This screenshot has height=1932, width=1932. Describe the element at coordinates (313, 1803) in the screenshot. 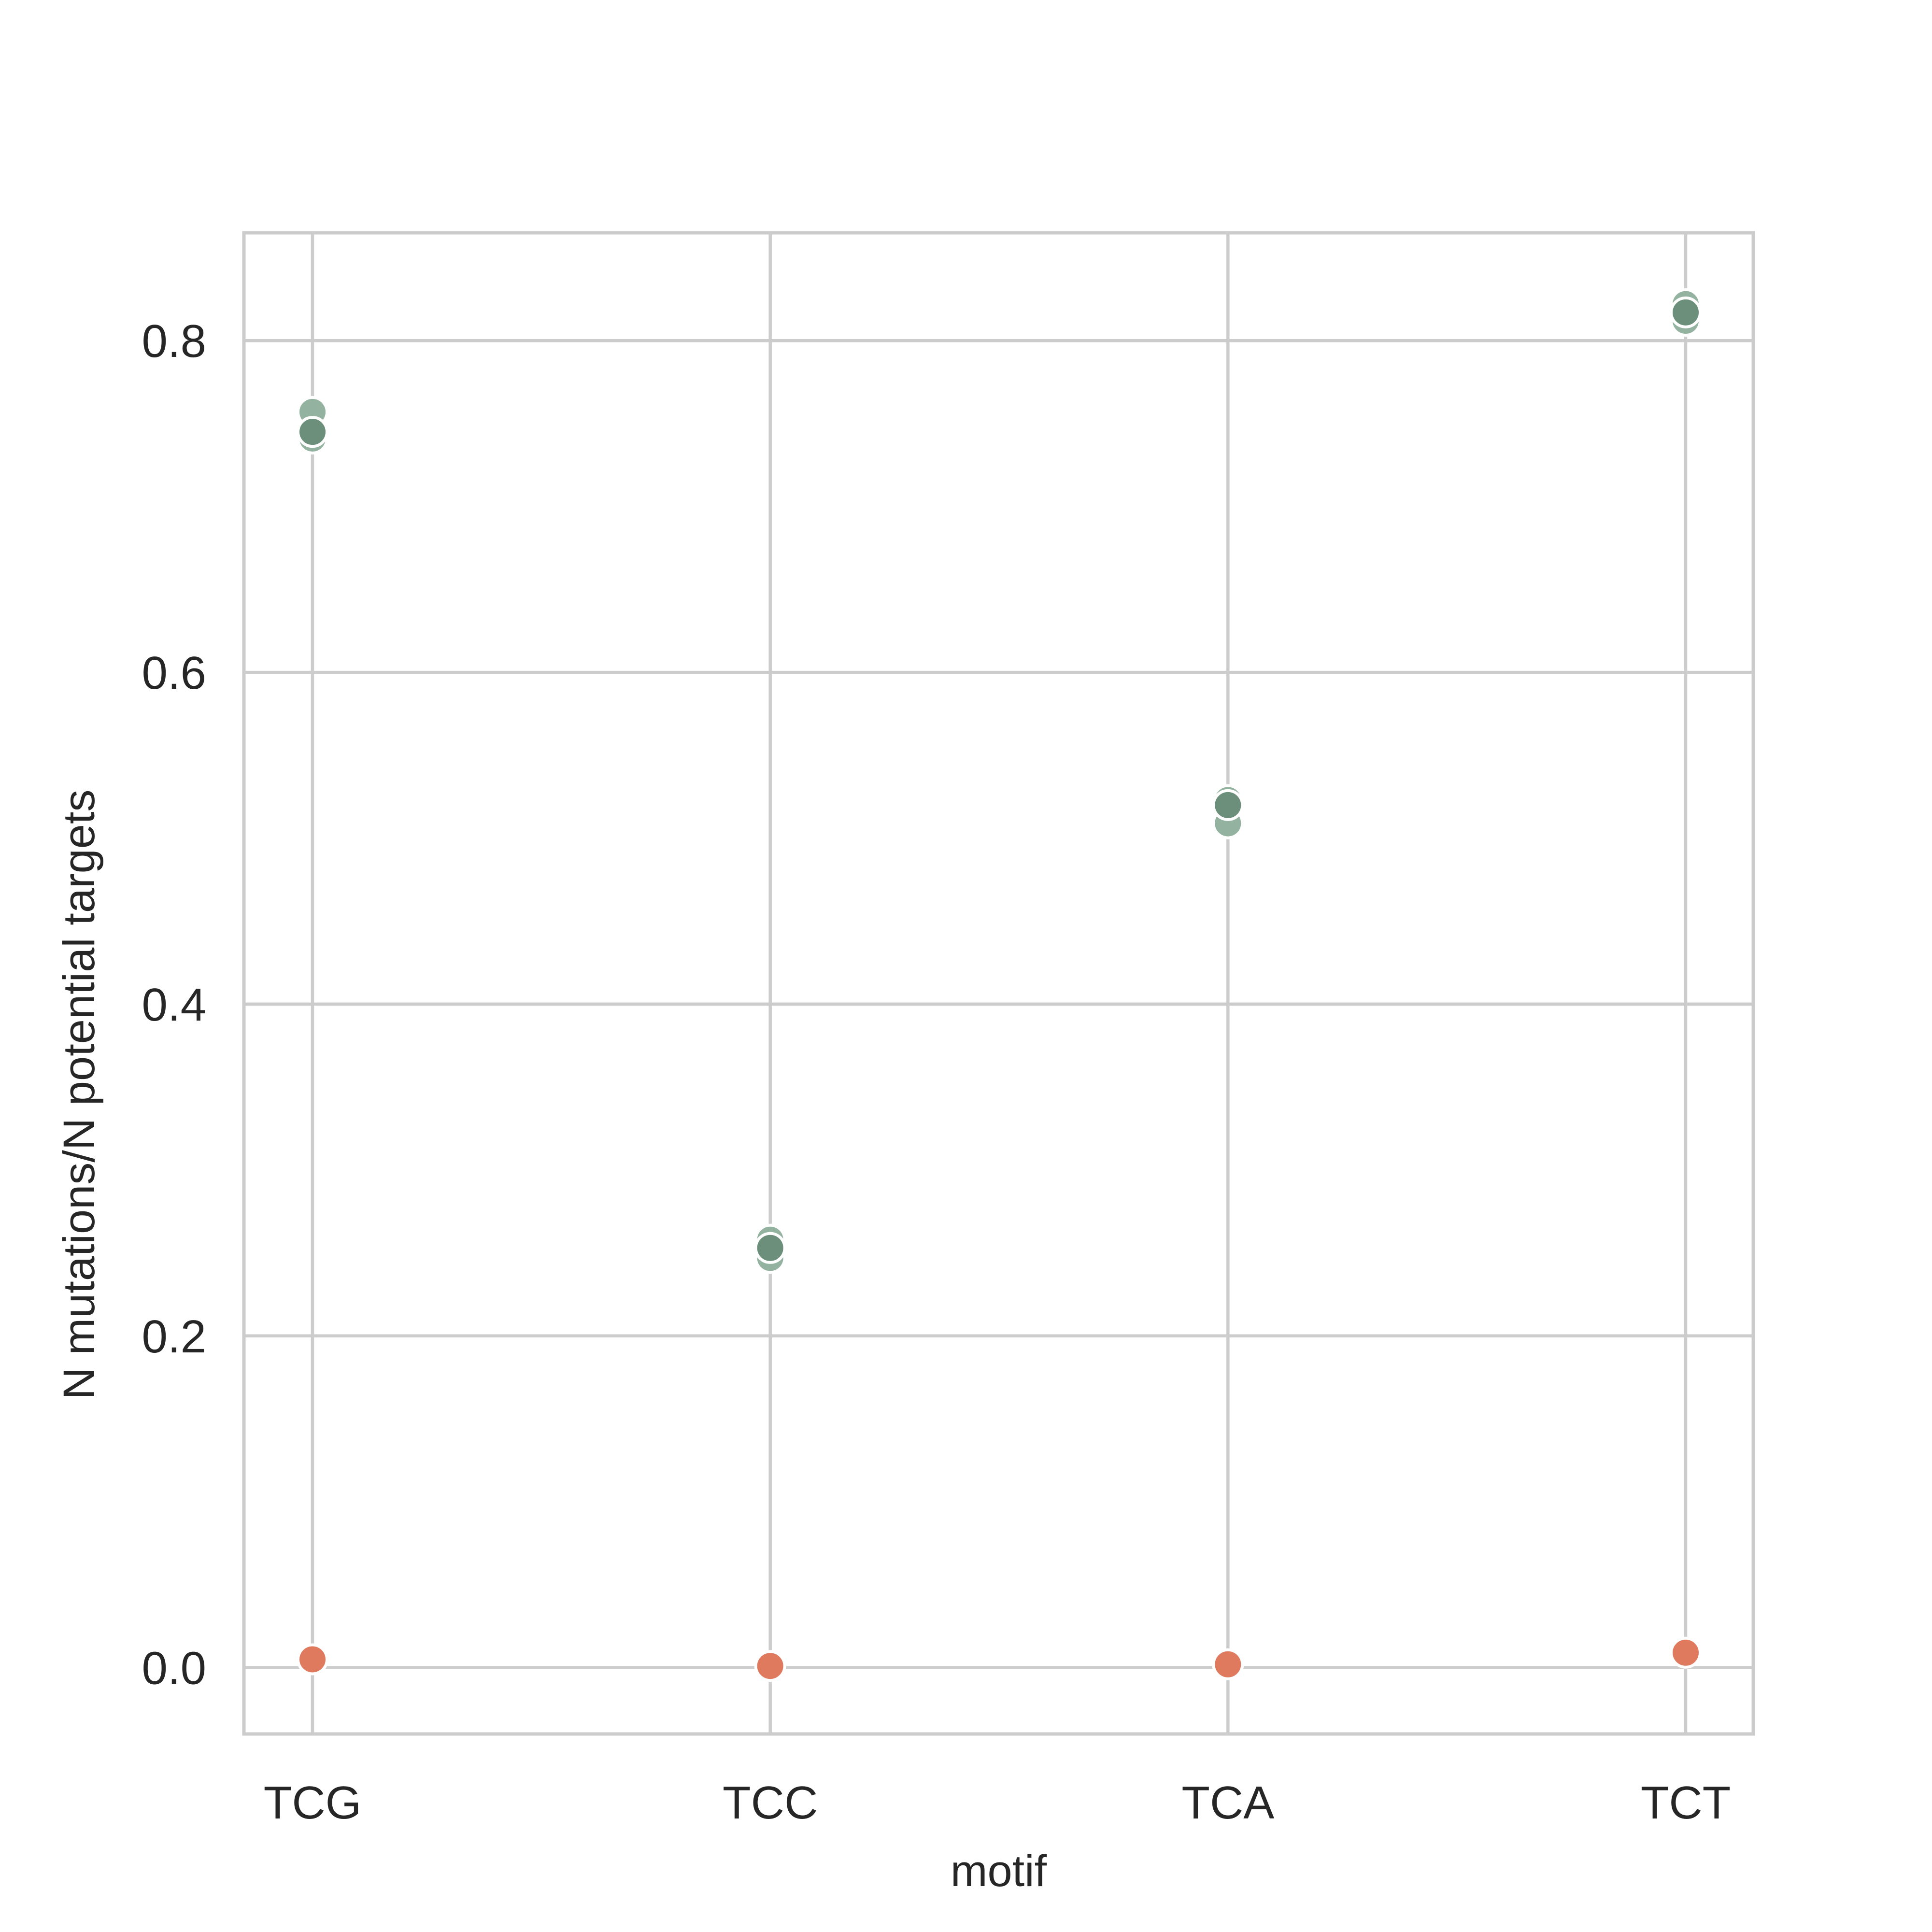

I see `x-tick-label: TCG` at that location.